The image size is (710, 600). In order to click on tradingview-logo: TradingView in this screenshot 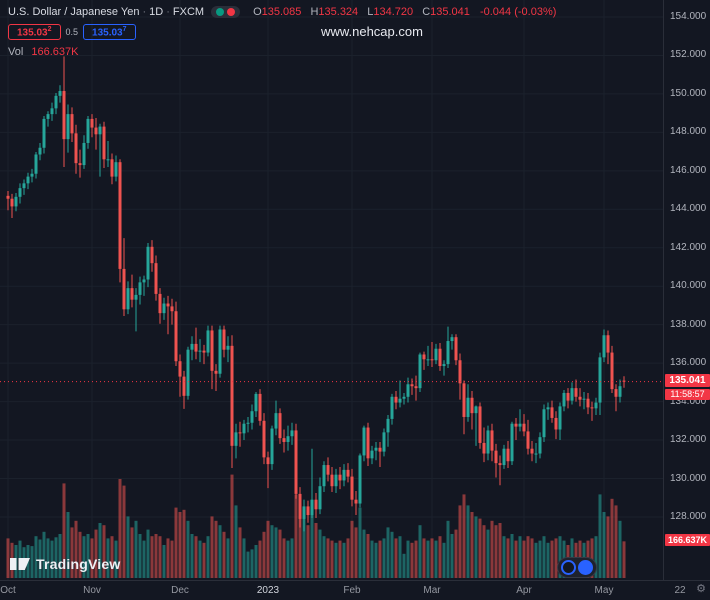, I will do `click(65, 564)`.